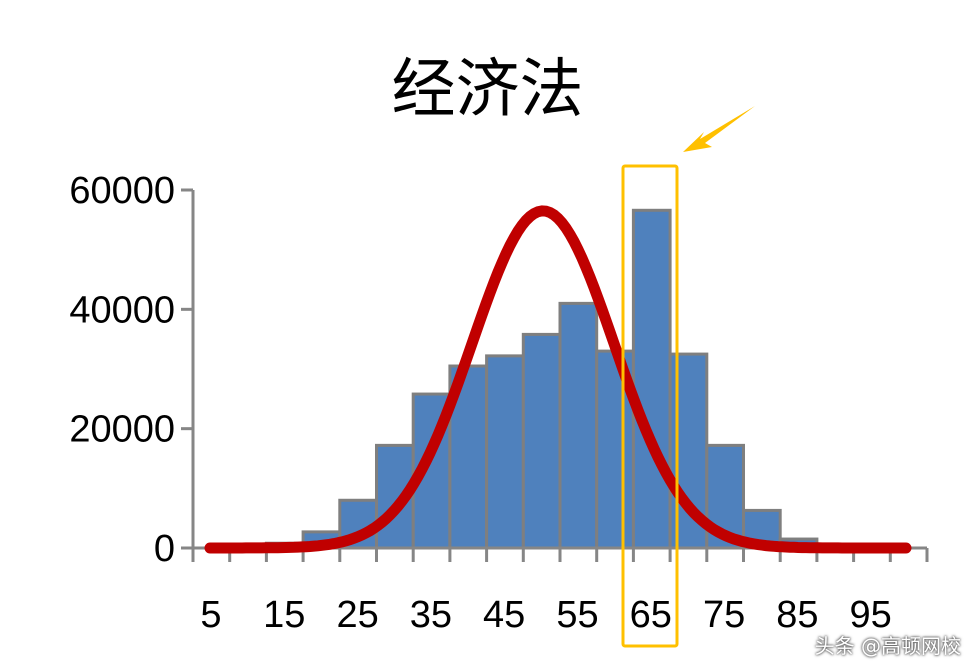 The width and height of the screenshot is (975, 671). I want to click on highlight-box, so click(650, 406).